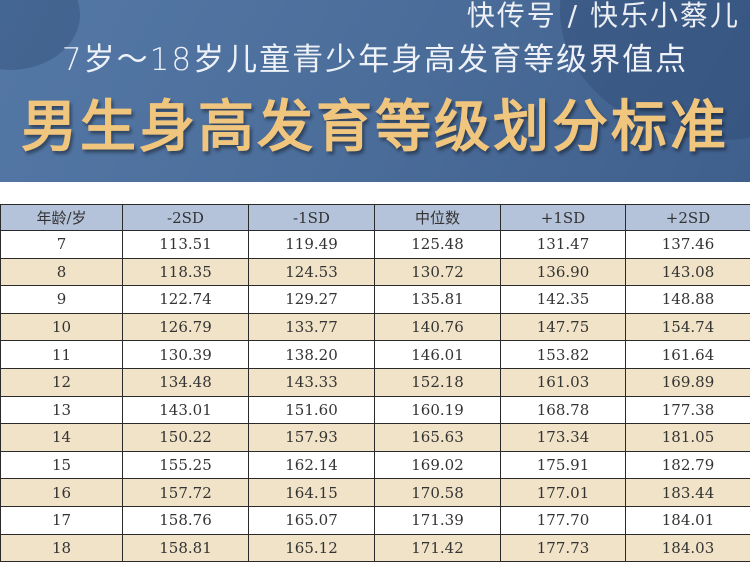  What do you see at coordinates (312, 327) in the screenshot?
I see `table-cell: 133.77` at bounding box center [312, 327].